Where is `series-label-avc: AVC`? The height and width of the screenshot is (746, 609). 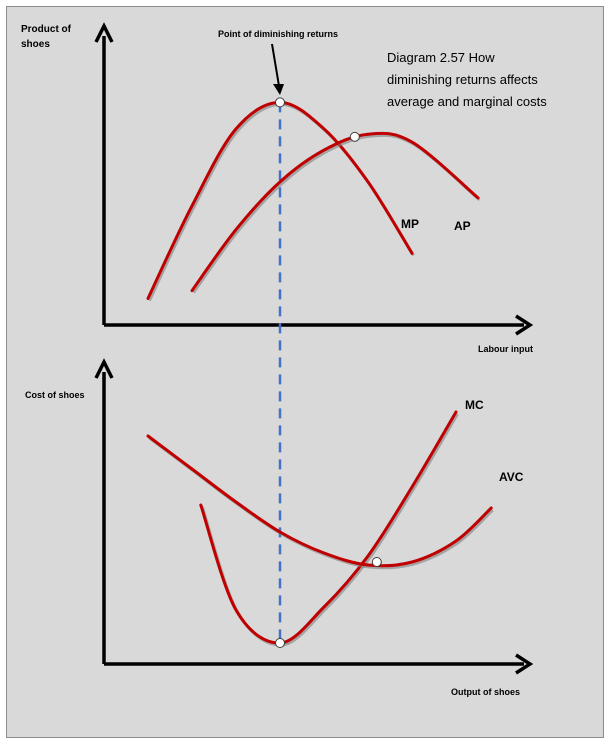 series-label-avc: AVC is located at coordinates (511, 477).